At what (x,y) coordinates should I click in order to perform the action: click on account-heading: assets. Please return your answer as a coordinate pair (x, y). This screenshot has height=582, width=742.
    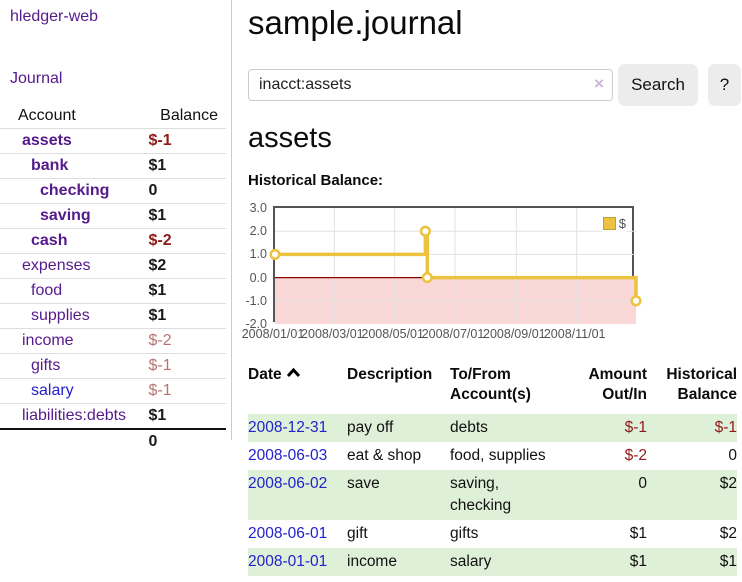
    Looking at the image, I should click on (290, 138).